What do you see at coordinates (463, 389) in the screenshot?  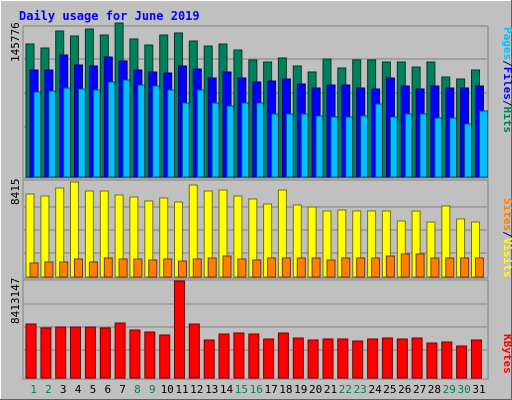 I see `day-label-30: 30` at bounding box center [463, 389].